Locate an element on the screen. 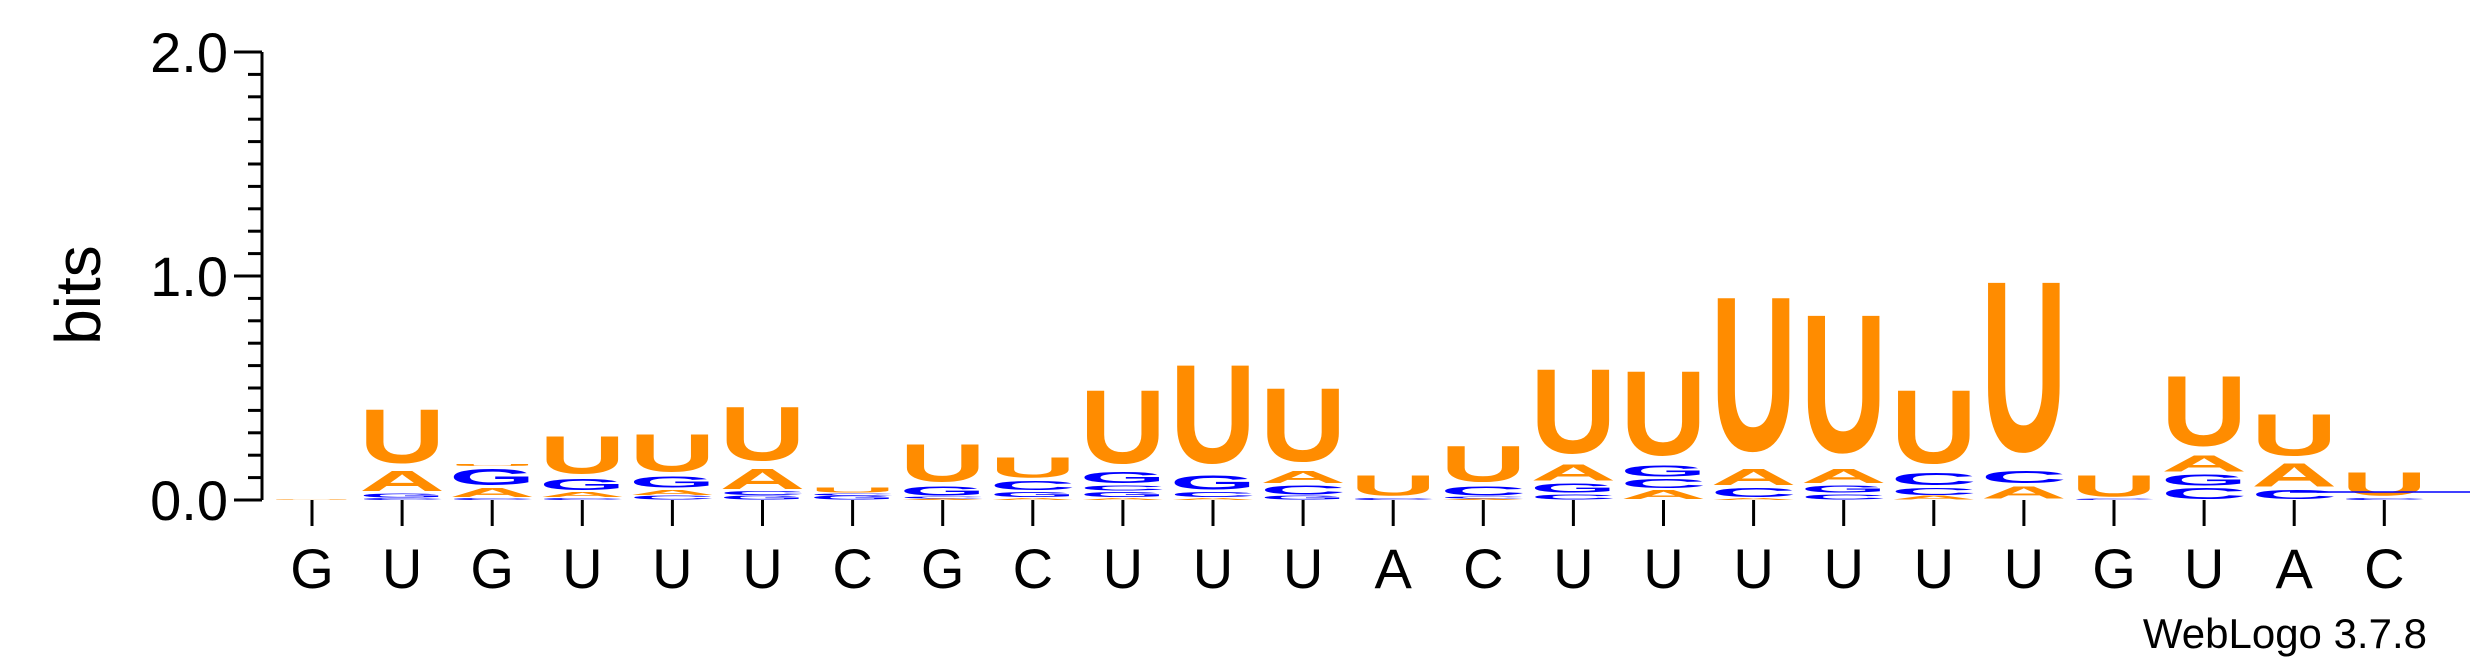 This screenshot has width=2475, height=667. y-tick-label: 0.0 is located at coordinates (189, 500).